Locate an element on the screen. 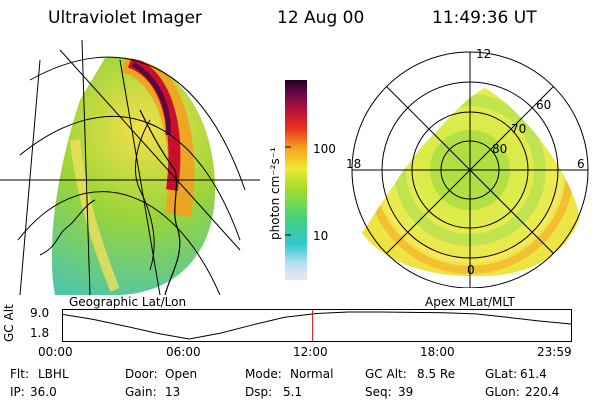 The width and height of the screenshot is (600, 400). status-label-gcalt: GC Alt: is located at coordinates (386, 374).